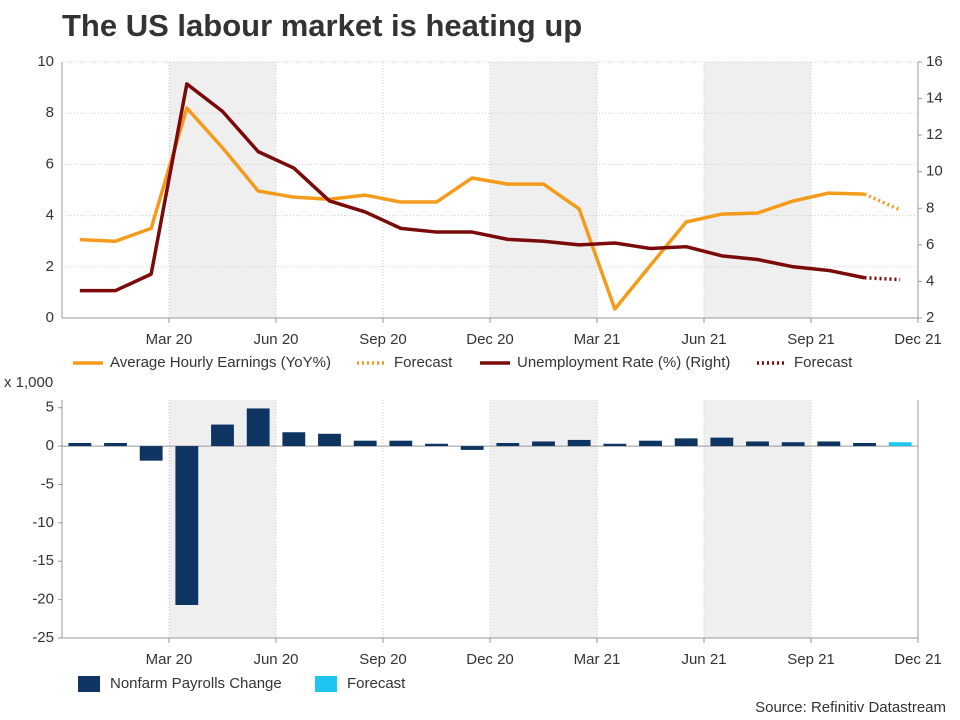  Describe the element at coordinates (50, 266) in the screenshot. I see `y-tick-label: 2` at that location.